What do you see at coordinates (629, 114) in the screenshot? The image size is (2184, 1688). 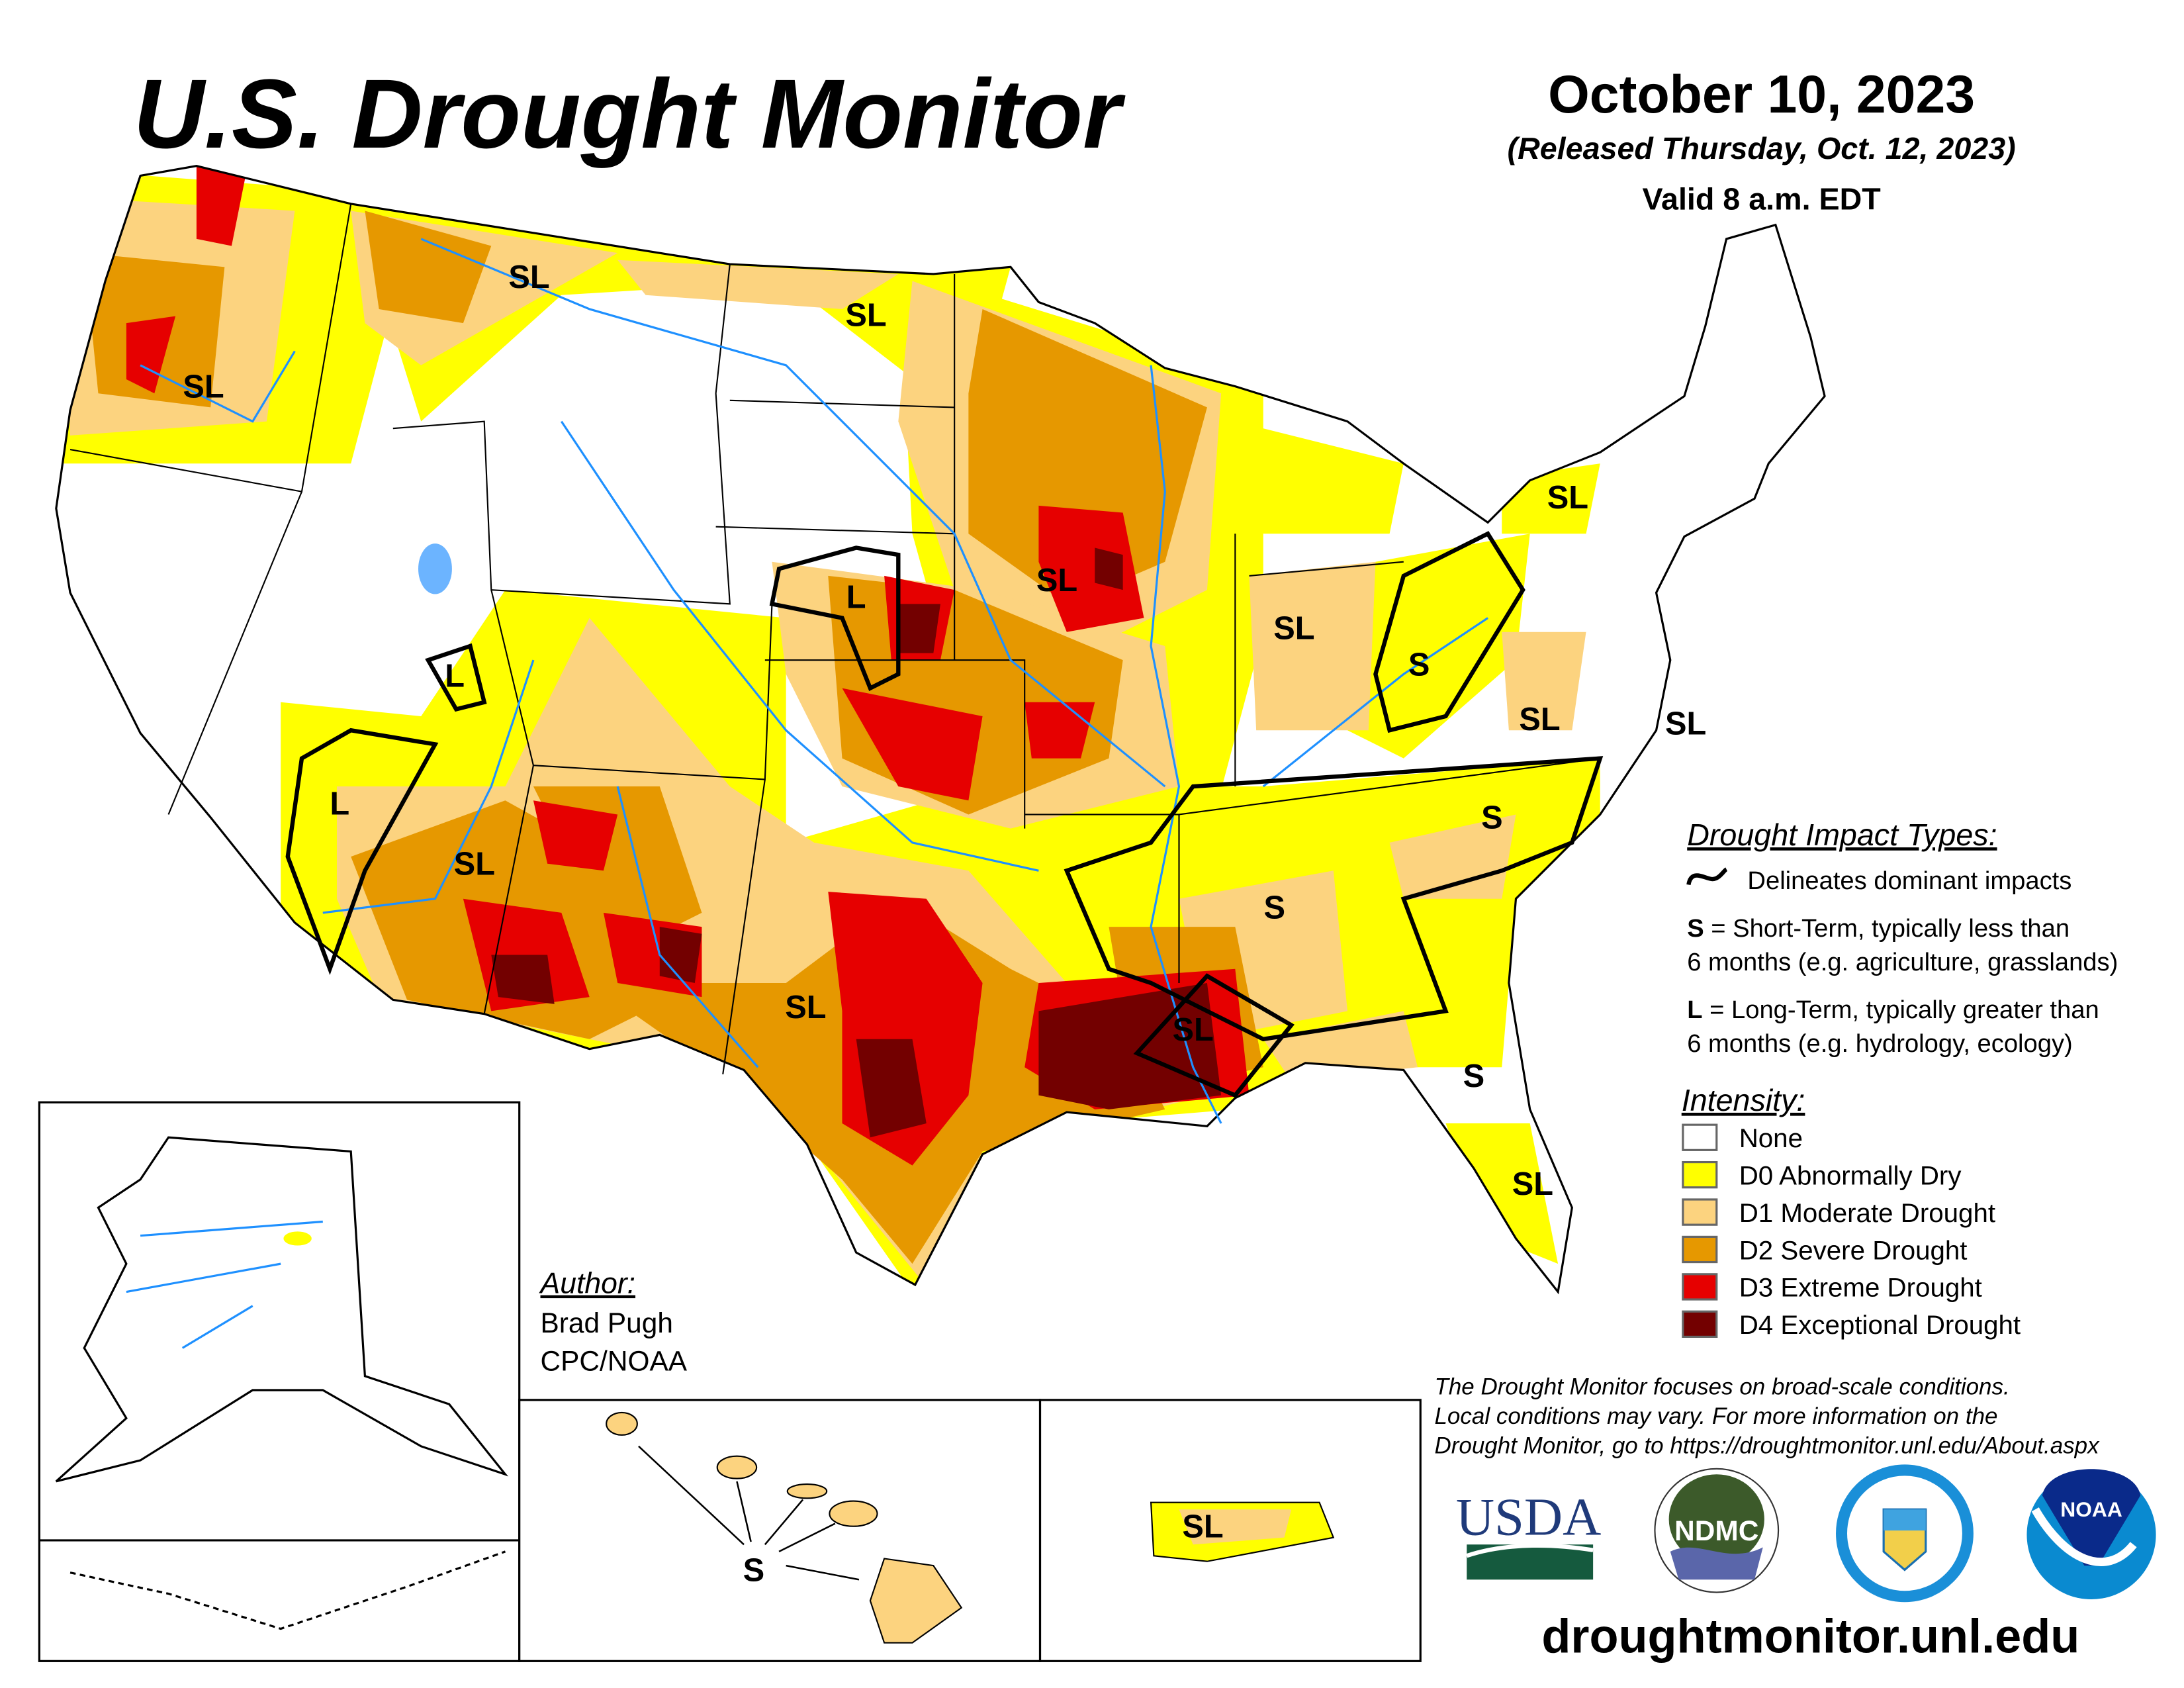 I see `map-title: U.S. Drought Monitor` at bounding box center [629, 114].